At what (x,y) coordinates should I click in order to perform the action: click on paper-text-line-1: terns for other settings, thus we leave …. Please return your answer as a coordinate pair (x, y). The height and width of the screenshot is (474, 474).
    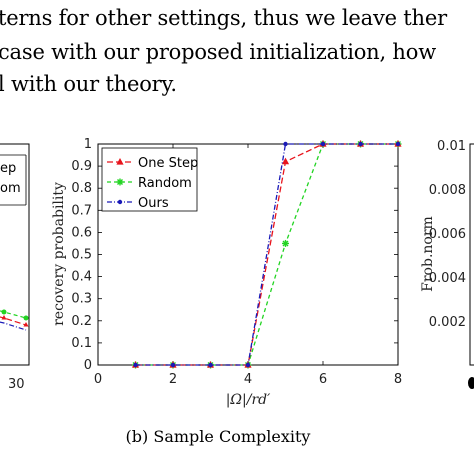
    Looking at the image, I should click on (223, 18).